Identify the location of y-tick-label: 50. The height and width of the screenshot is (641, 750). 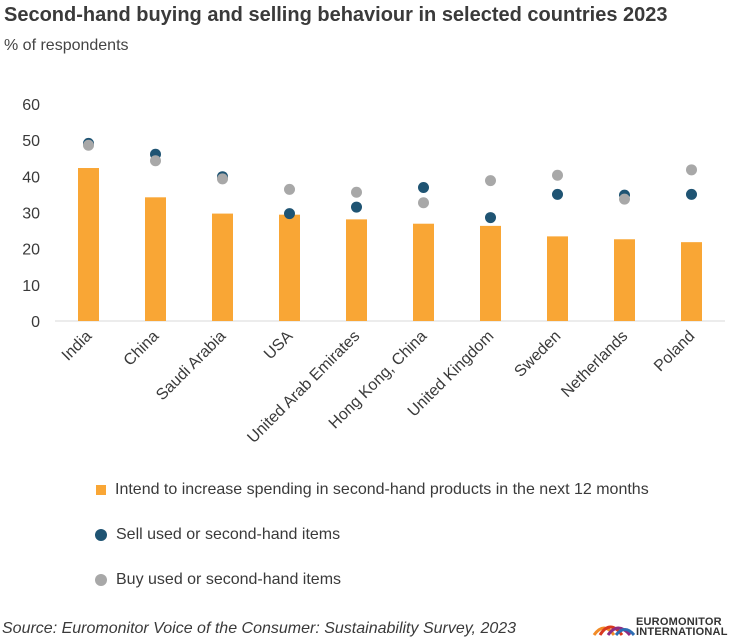
(31, 141).